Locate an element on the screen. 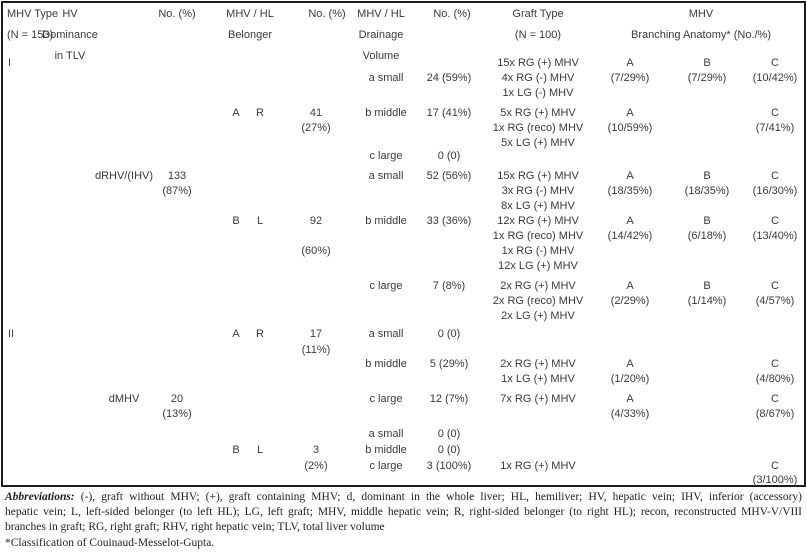 The width and height of the screenshot is (807, 556). cell-graft: 5x RG (+) MHV is located at coordinates (538, 113).